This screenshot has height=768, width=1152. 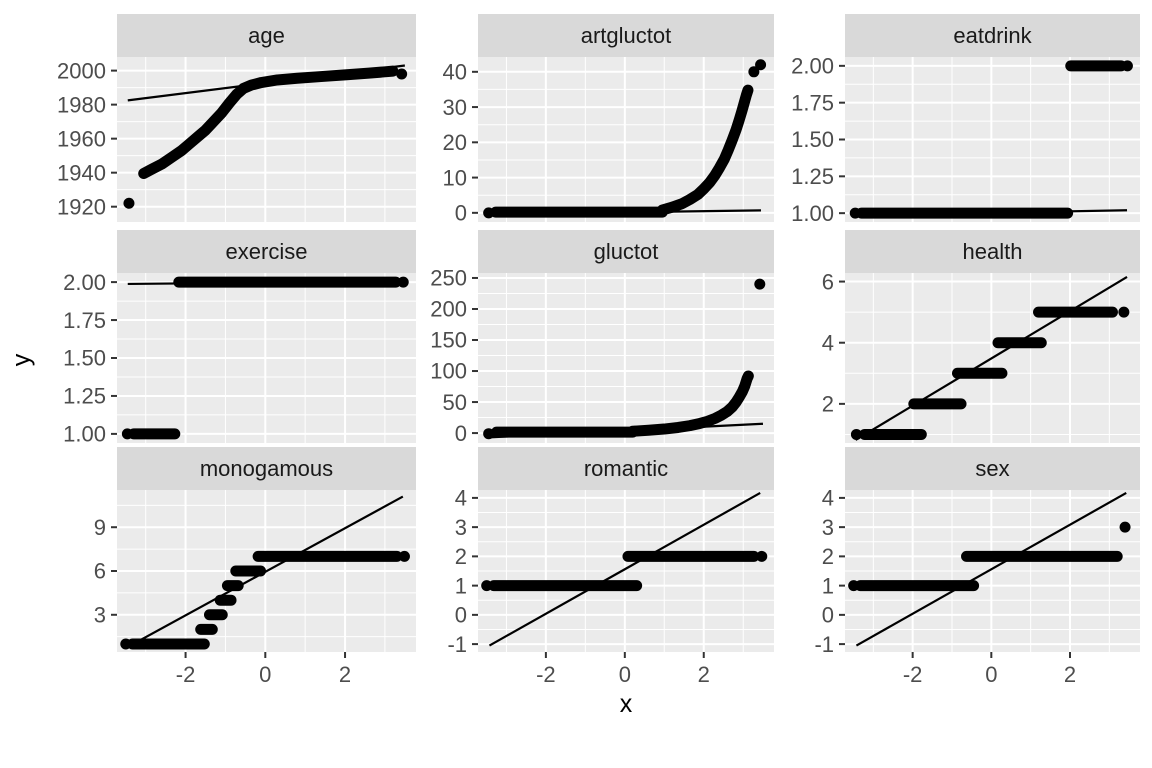 I want to click on facet-title: gluctot, so click(x=626, y=251).